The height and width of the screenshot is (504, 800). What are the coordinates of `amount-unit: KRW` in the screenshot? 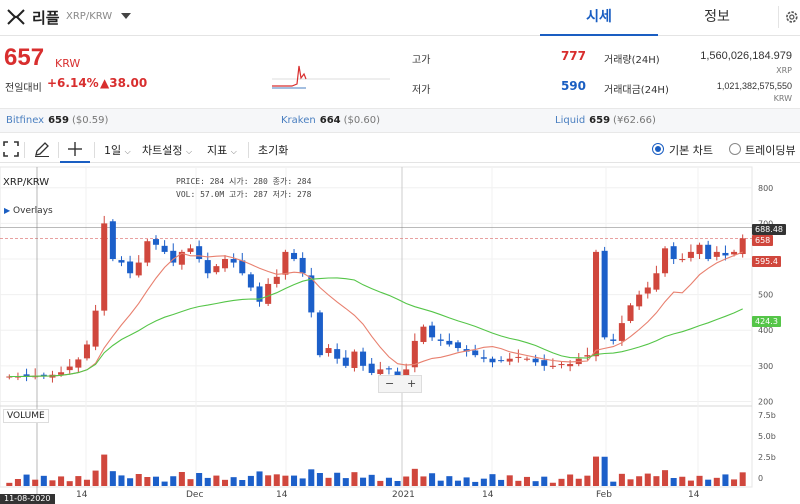 It's located at (782, 98).